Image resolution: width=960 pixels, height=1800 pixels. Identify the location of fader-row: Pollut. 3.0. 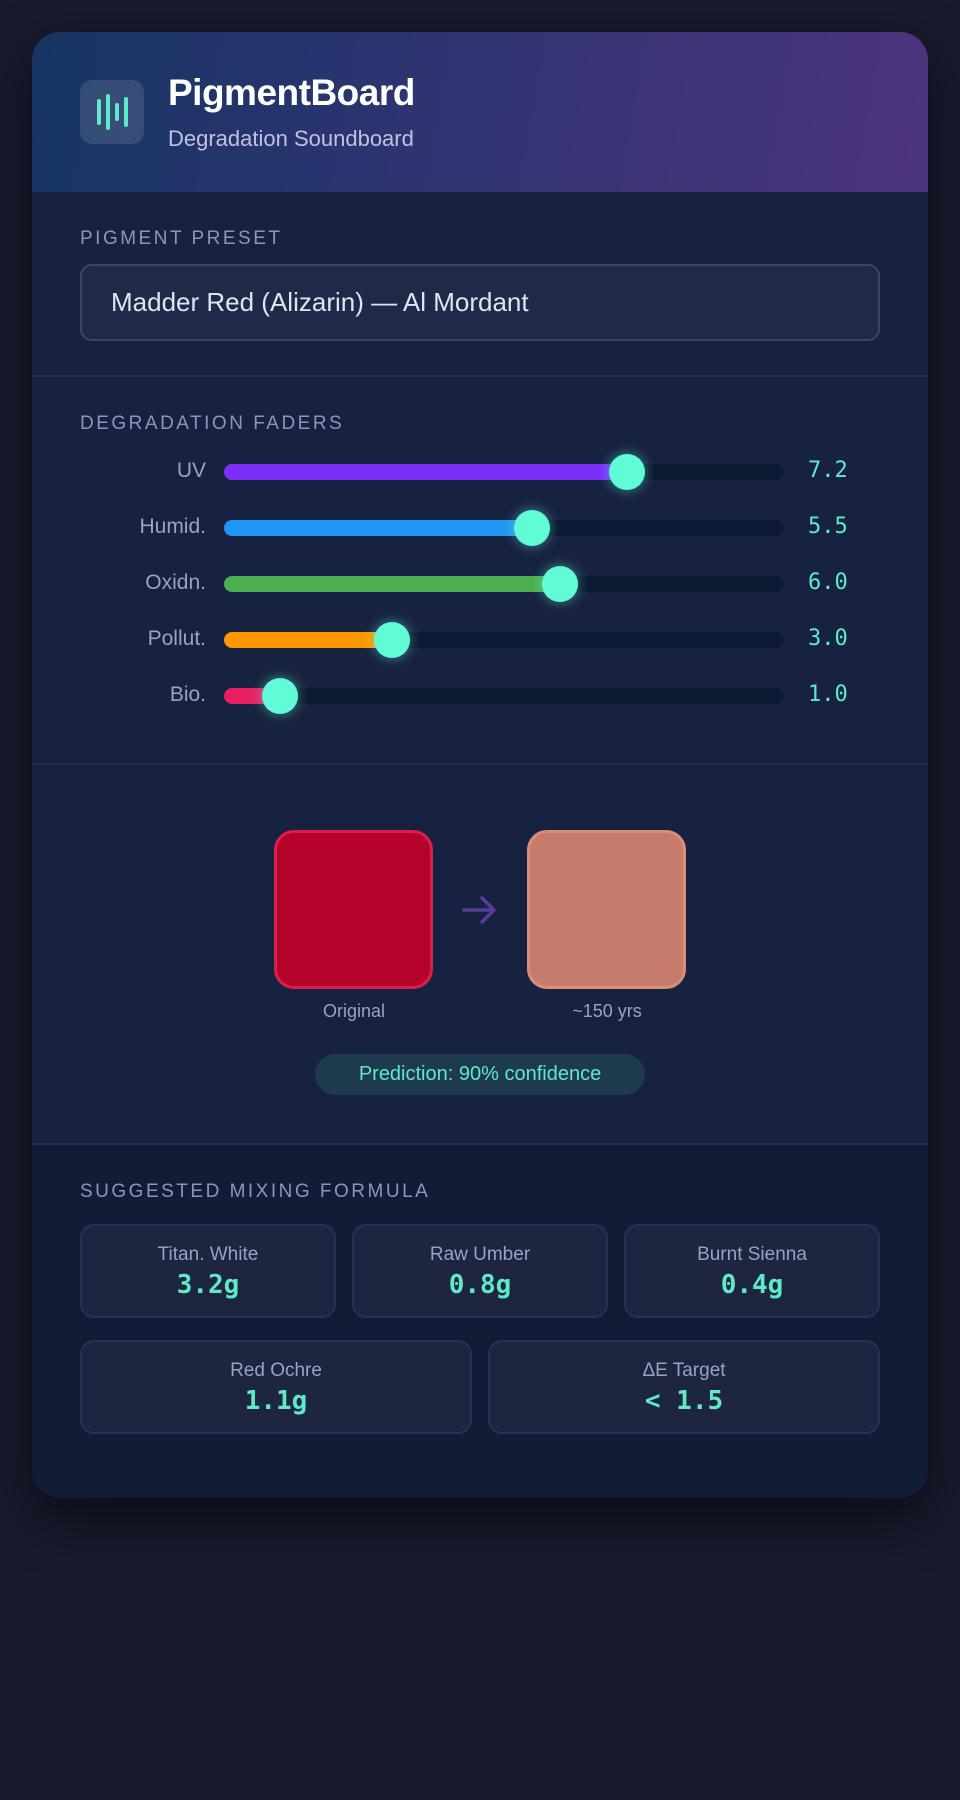
(480, 640).